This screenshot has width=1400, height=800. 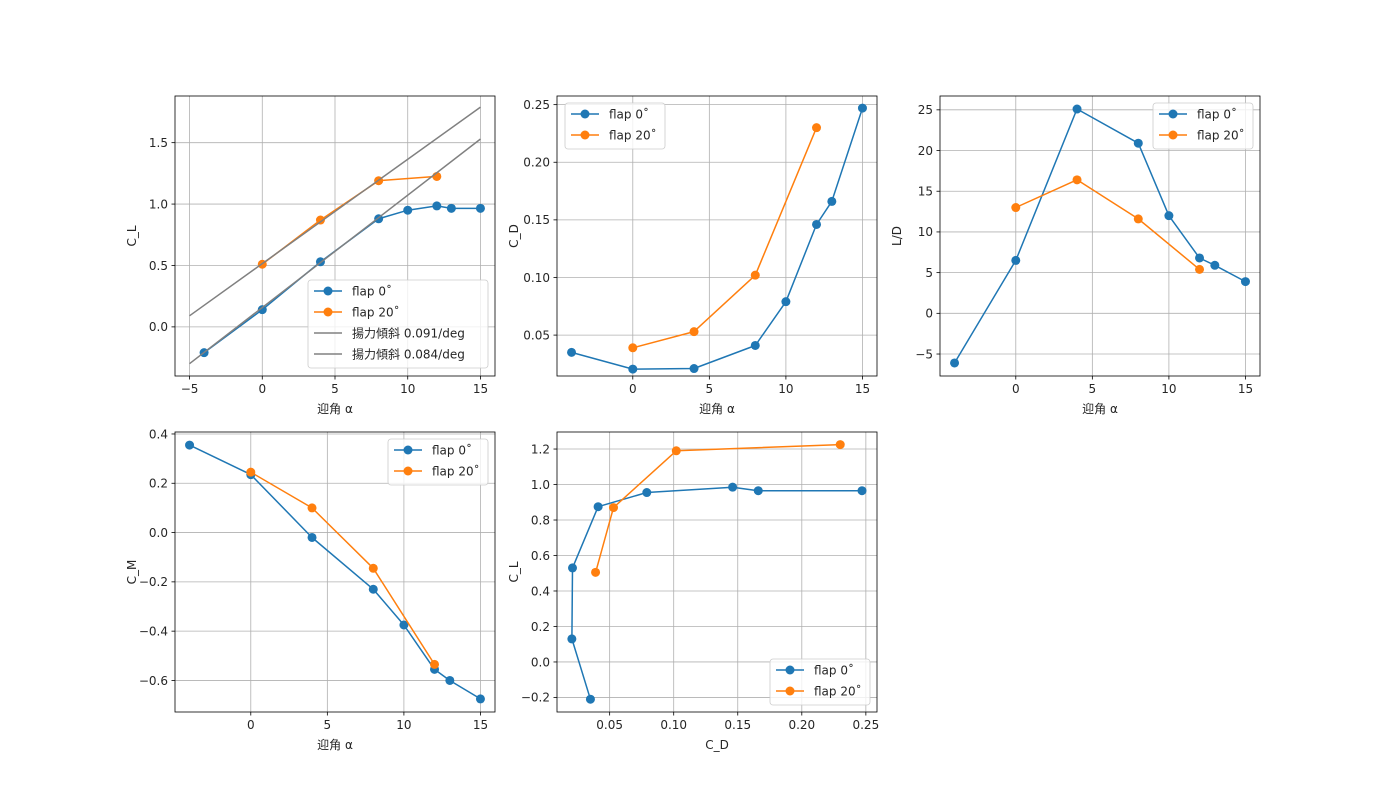 I want to click on y-tick-label: 5, so click(x=929, y=273).